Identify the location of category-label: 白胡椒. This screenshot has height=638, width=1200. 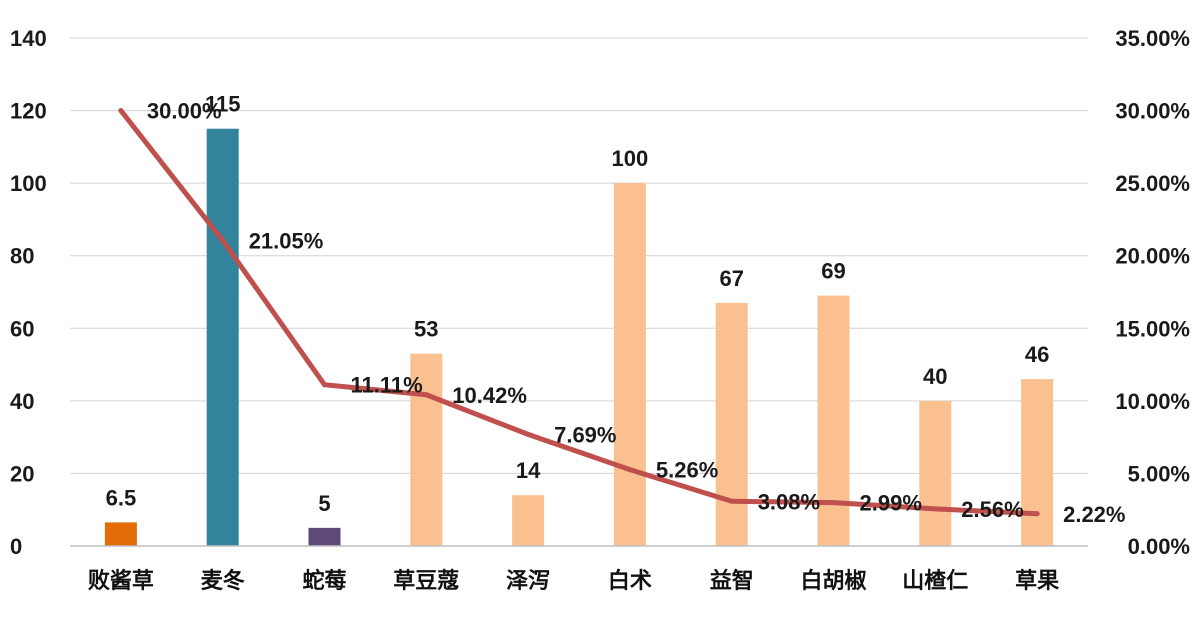
(833, 581).